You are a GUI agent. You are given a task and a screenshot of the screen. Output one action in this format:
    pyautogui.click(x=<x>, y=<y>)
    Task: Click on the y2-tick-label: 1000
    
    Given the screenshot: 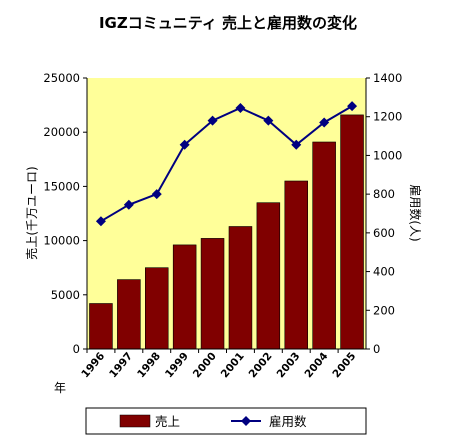 What is the action you would take?
    pyautogui.click(x=387, y=155)
    